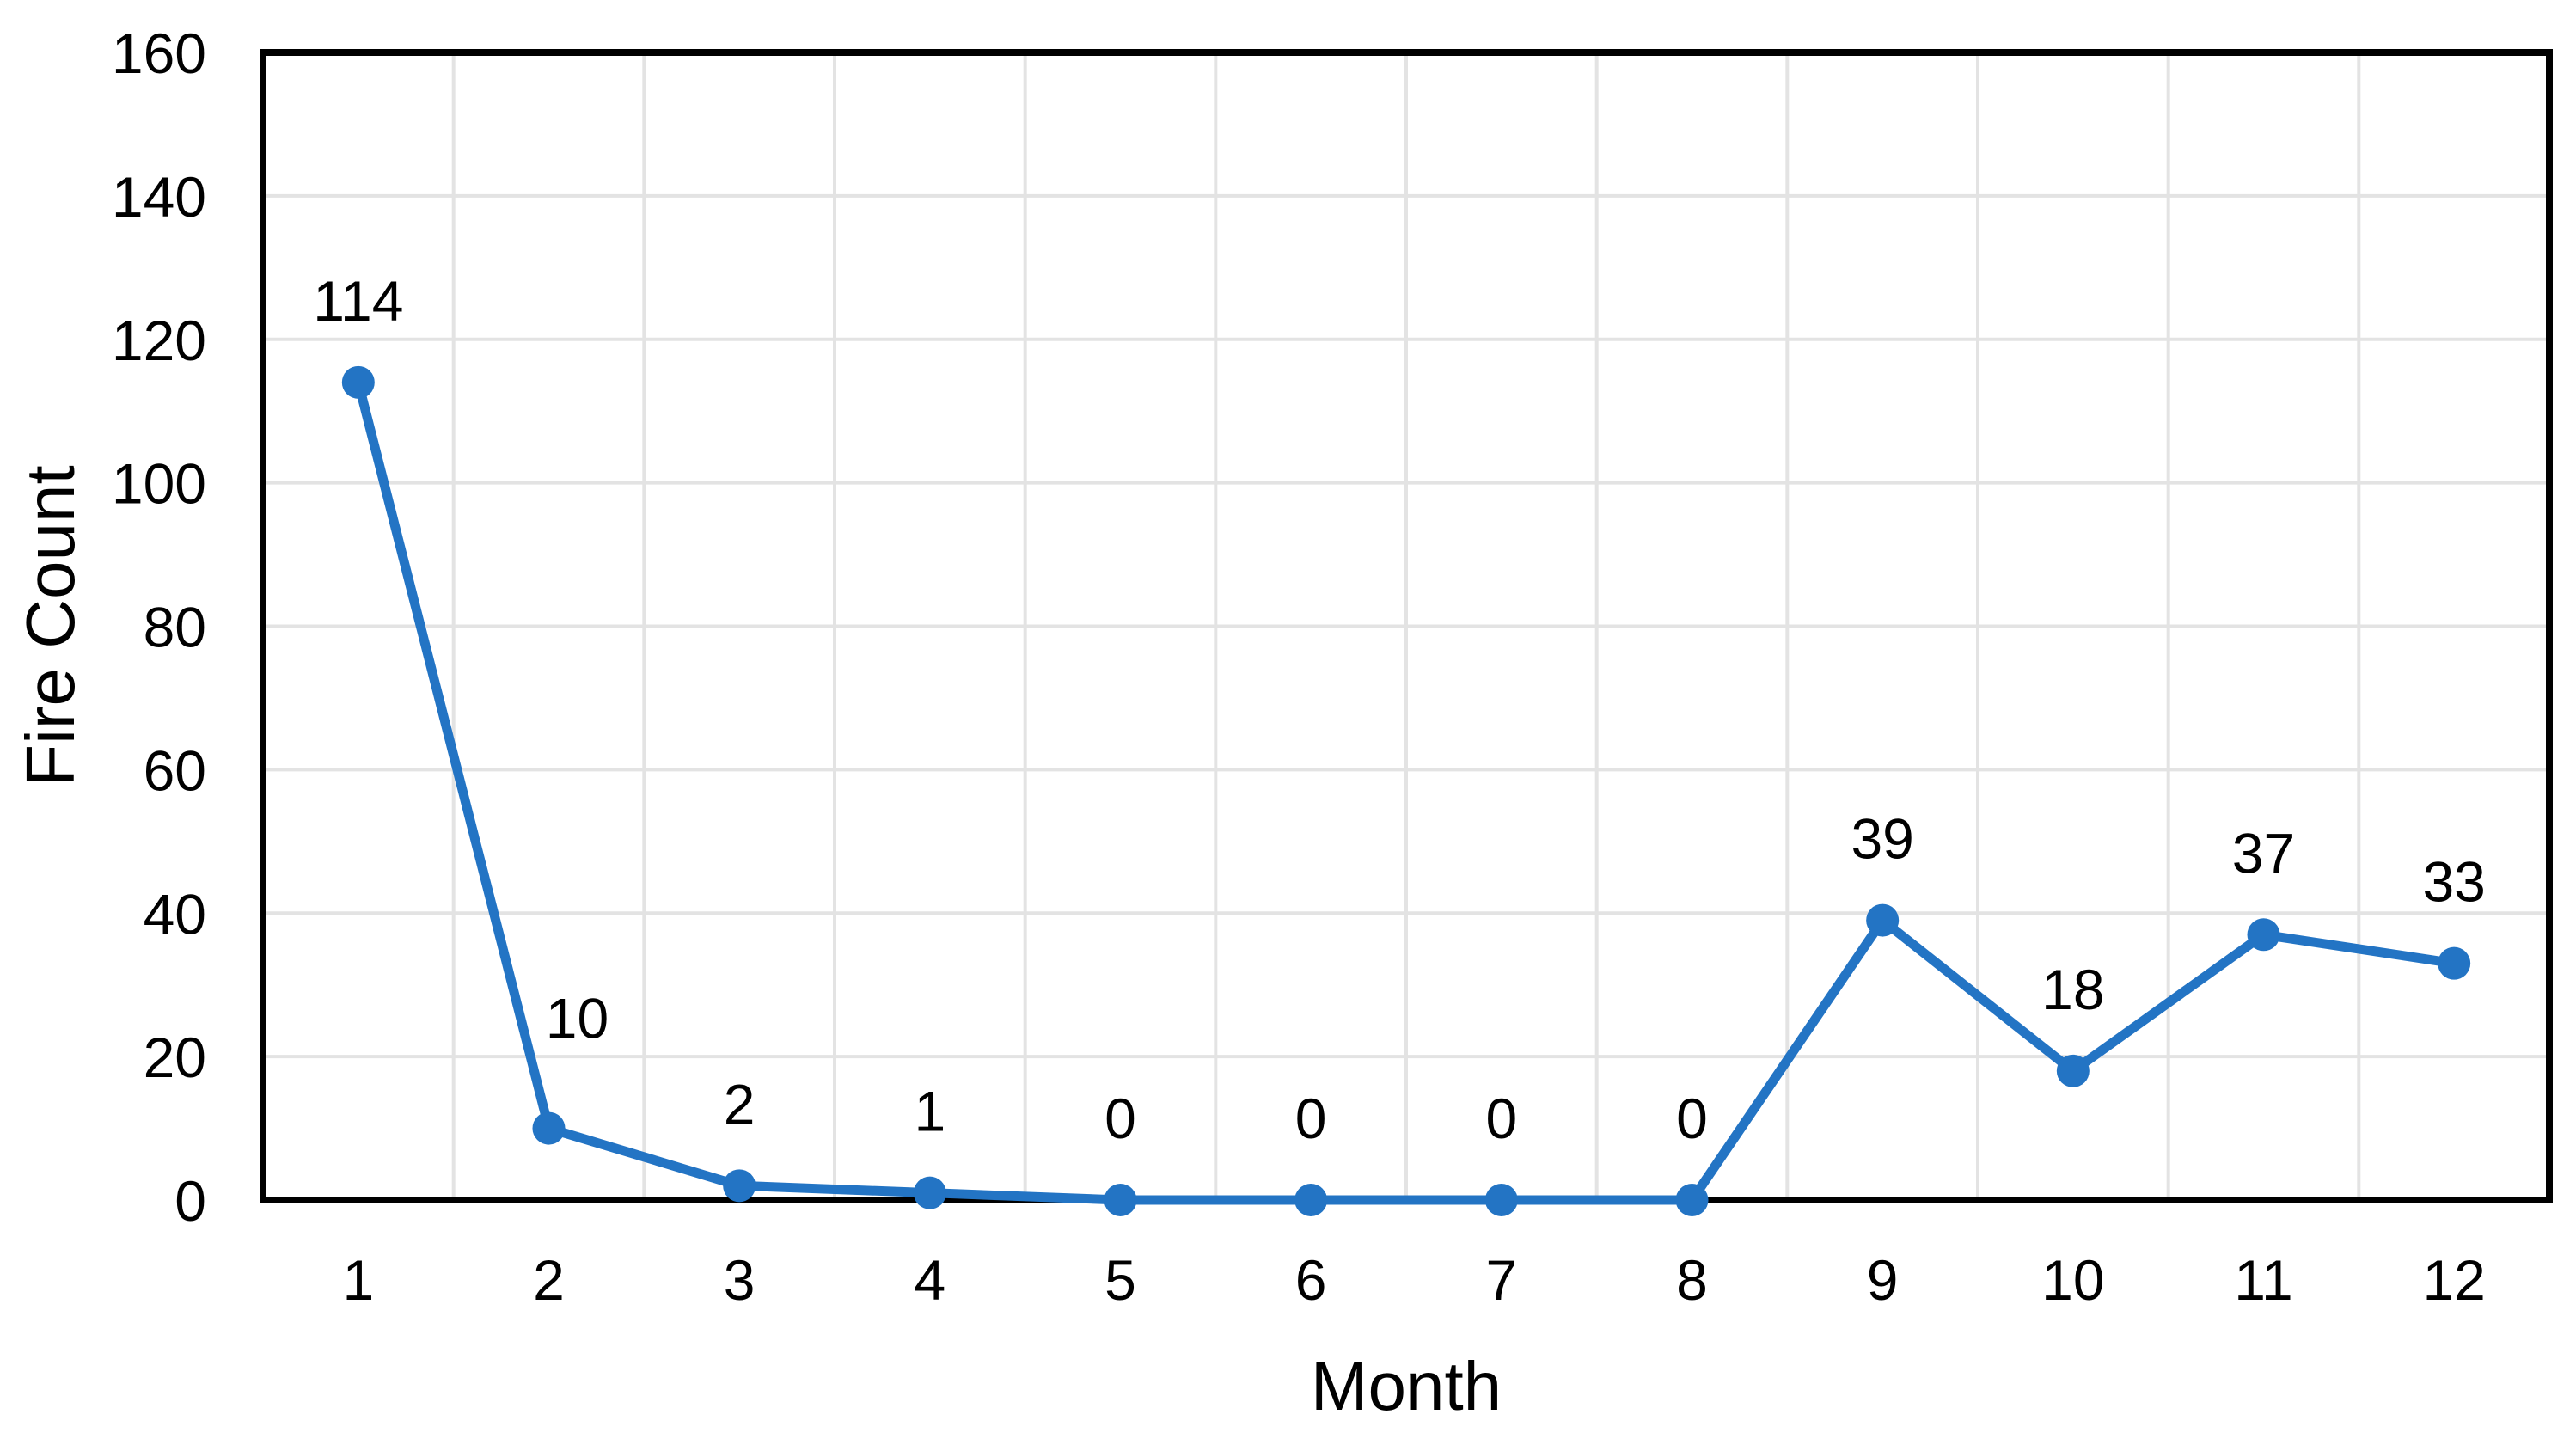 This screenshot has height=1439, width=2576. I want to click on y-tick-label: 0, so click(190, 1201).